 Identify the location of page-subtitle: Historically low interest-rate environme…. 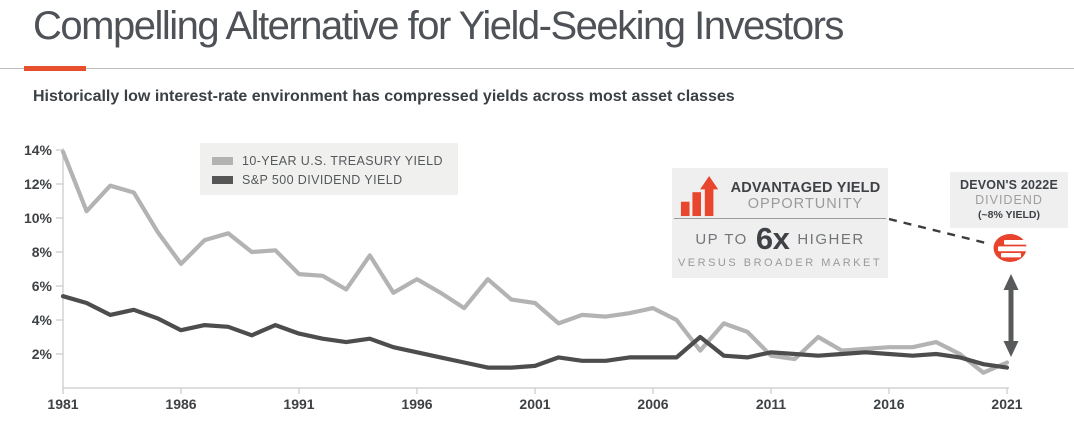
(384, 96).